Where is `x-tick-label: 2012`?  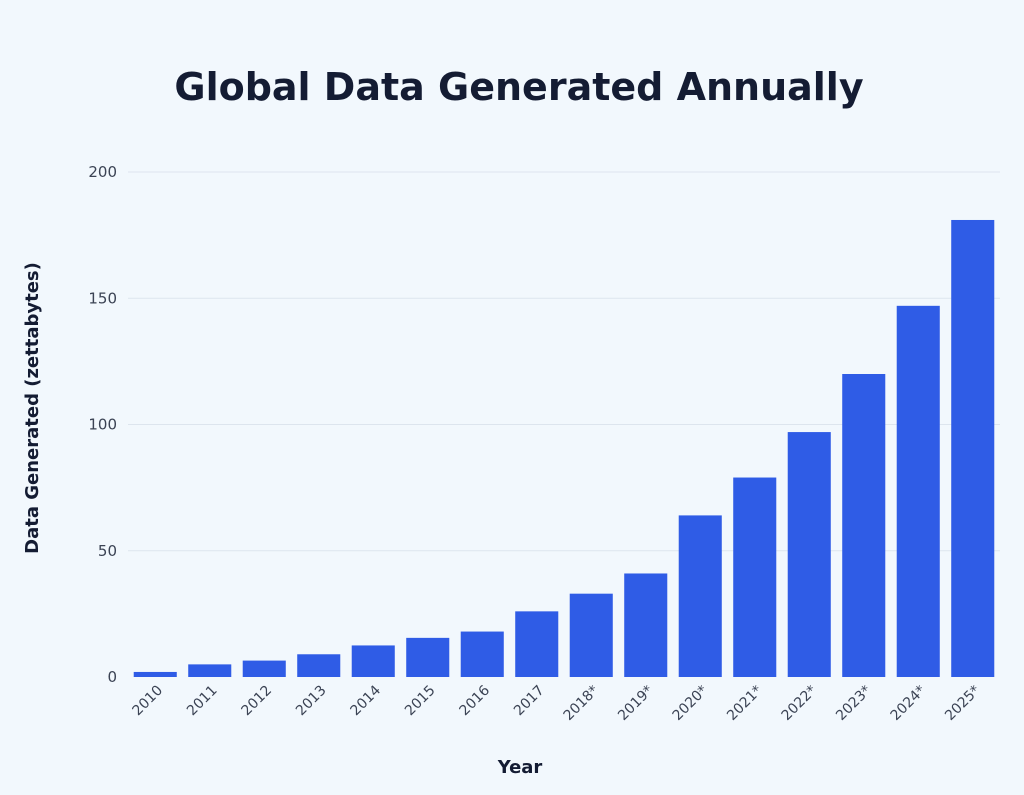
x-tick-label: 2012 is located at coordinates (257, 701).